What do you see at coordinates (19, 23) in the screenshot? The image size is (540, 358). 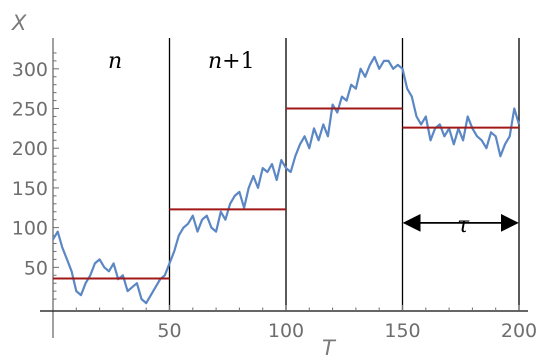 I see `y-axis-label: X` at bounding box center [19, 23].